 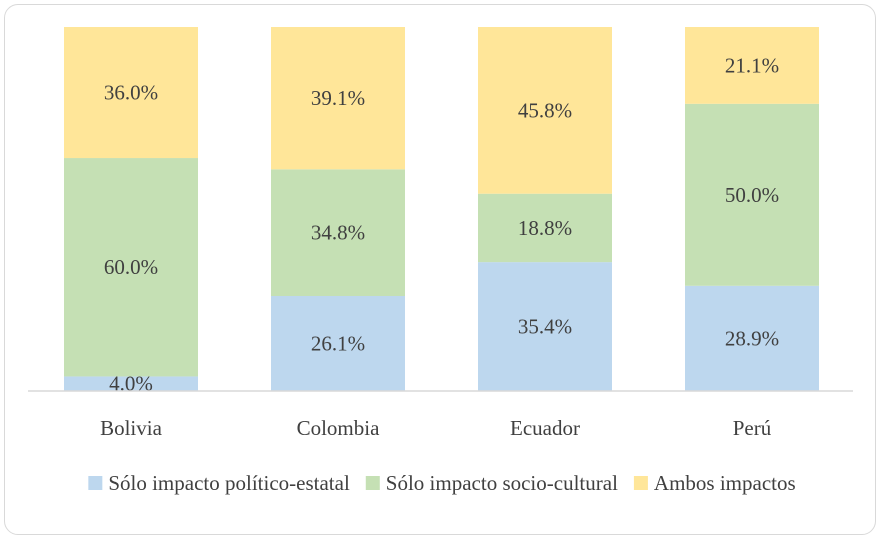 I want to click on category-labels-layer: Bolivia Colombia Ecuador Perú, so click(x=436, y=428).